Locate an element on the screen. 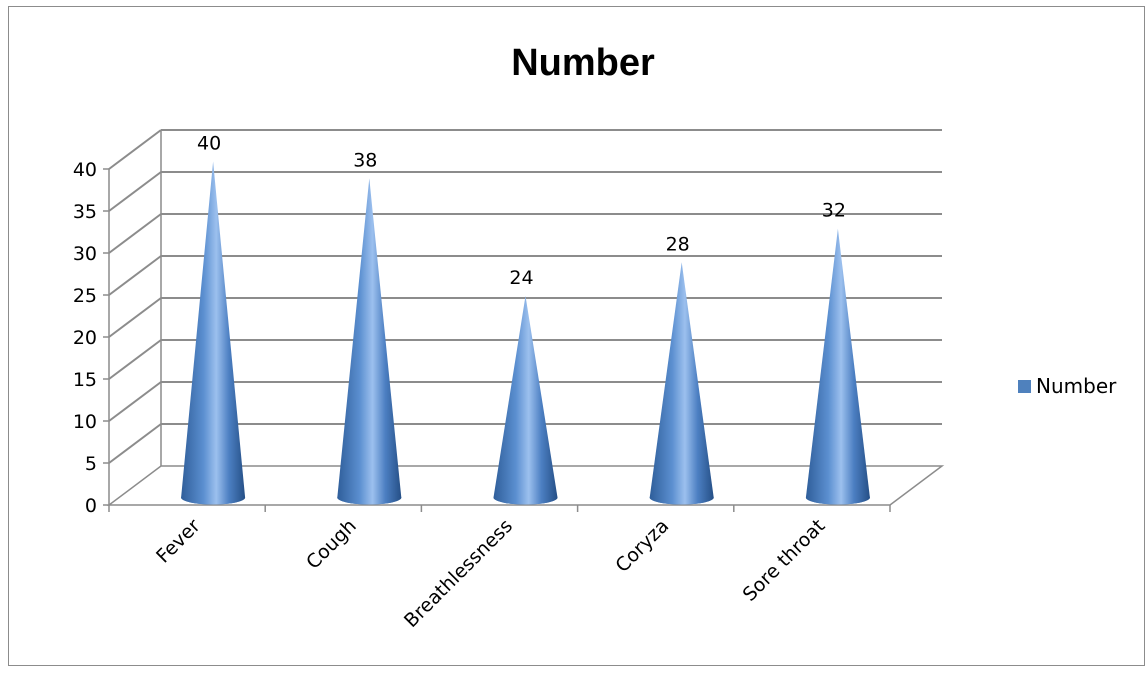 The width and height of the screenshot is (1147, 673). y-tick-label: 30 is located at coordinates (85, 254).